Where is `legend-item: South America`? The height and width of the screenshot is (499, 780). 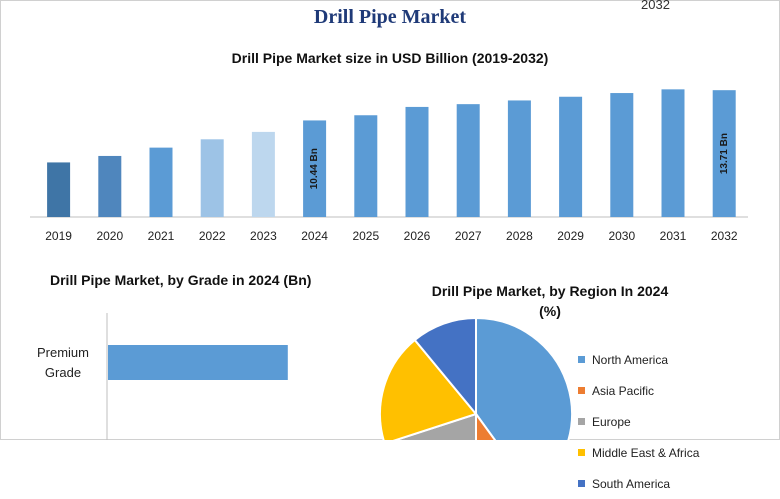 legend-item: South America is located at coordinates (638, 483).